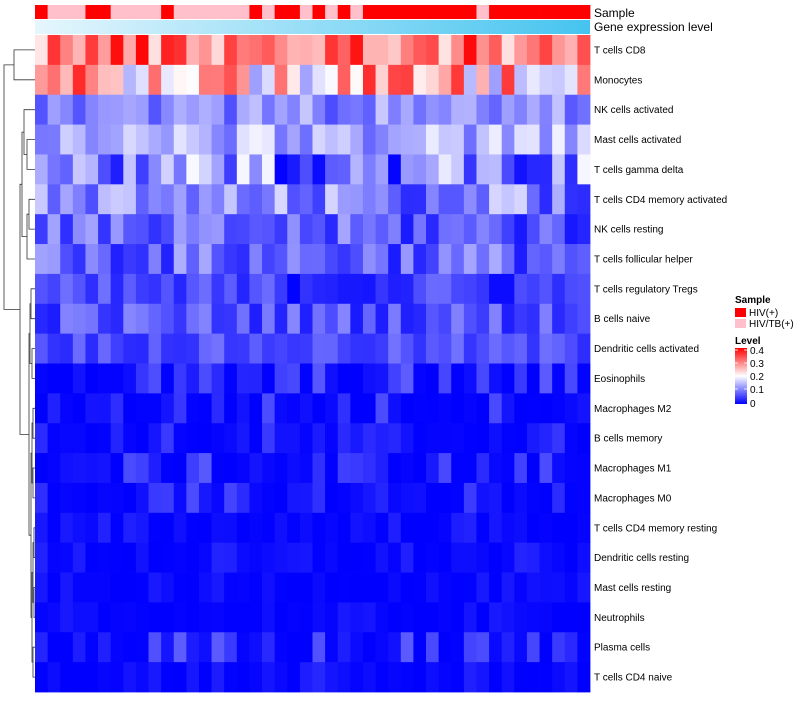 The width and height of the screenshot is (800, 705). What do you see at coordinates (618, 80) in the screenshot?
I see `row-label: Monocytes` at bounding box center [618, 80].